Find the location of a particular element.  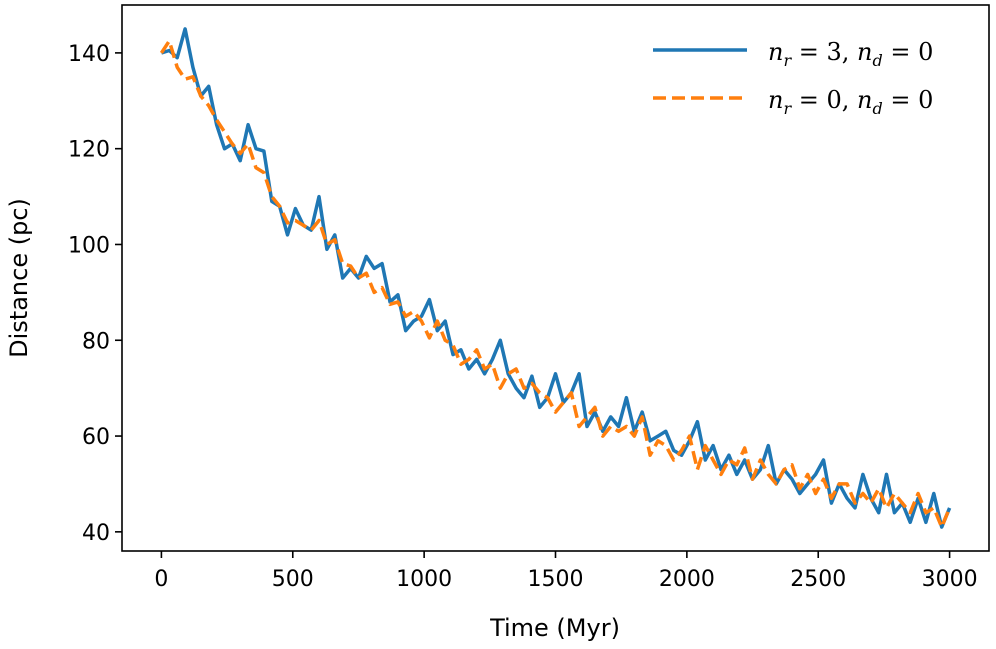

legend-nr3-var2: n is located at coordinates (864, 52).